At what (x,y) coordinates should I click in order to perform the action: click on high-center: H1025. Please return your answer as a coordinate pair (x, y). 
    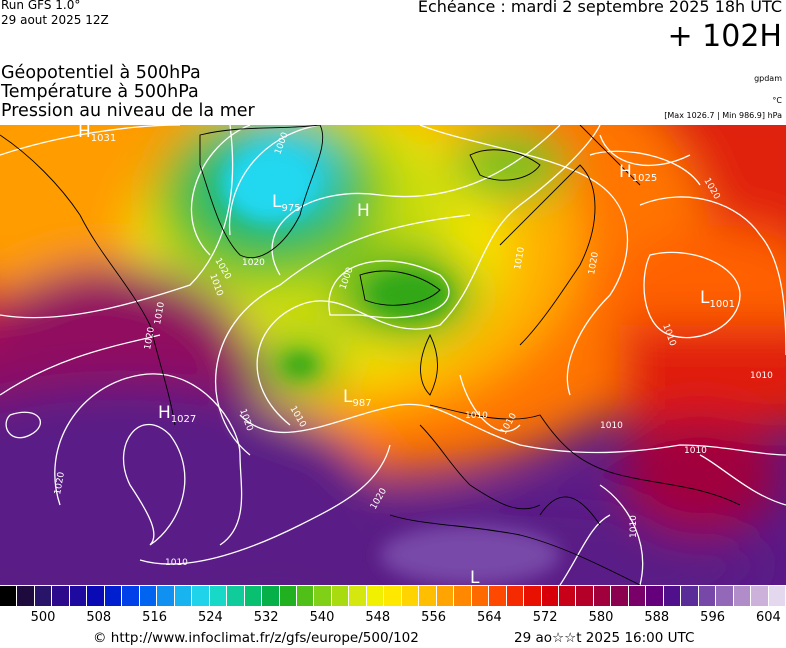
    Looking at the image, I should click on (638, 173).